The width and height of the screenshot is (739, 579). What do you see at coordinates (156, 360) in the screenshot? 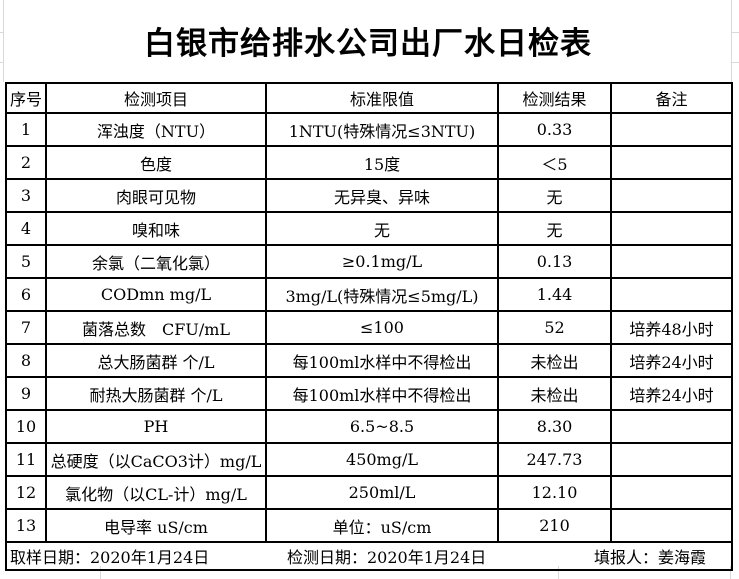
I see `row-item: 总大肠菌群 个/L` at bounding box center [156, 360].